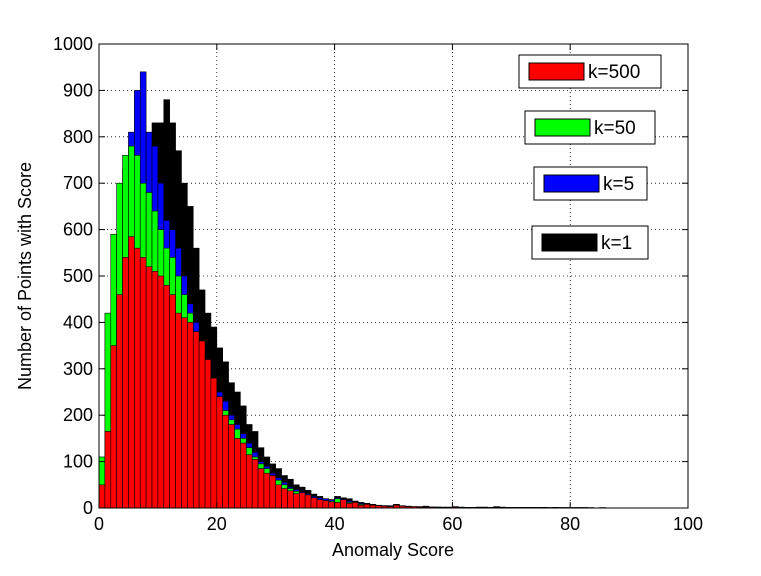 This screenshot has width=761, height=576. Describe the element at coordinates (73, 44) in the screenshot. I see `y-tick-label: 1000` at that location.